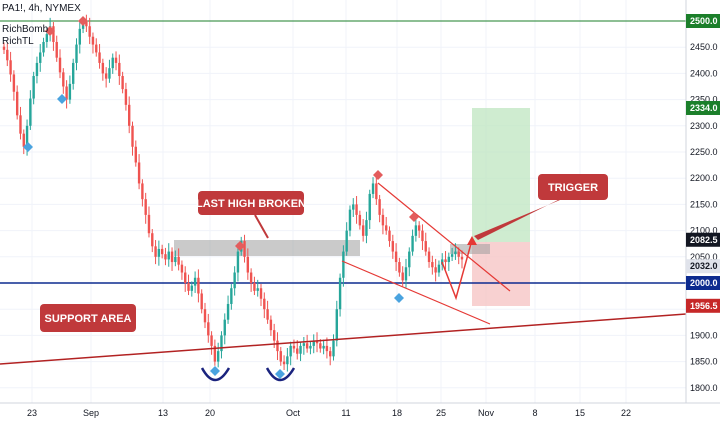 The width and height of the screenshot is (720, 425). Describe the element at coordinates (704, 152) in the screenshot. I see `price-tick-label: 2250.0` at that location.